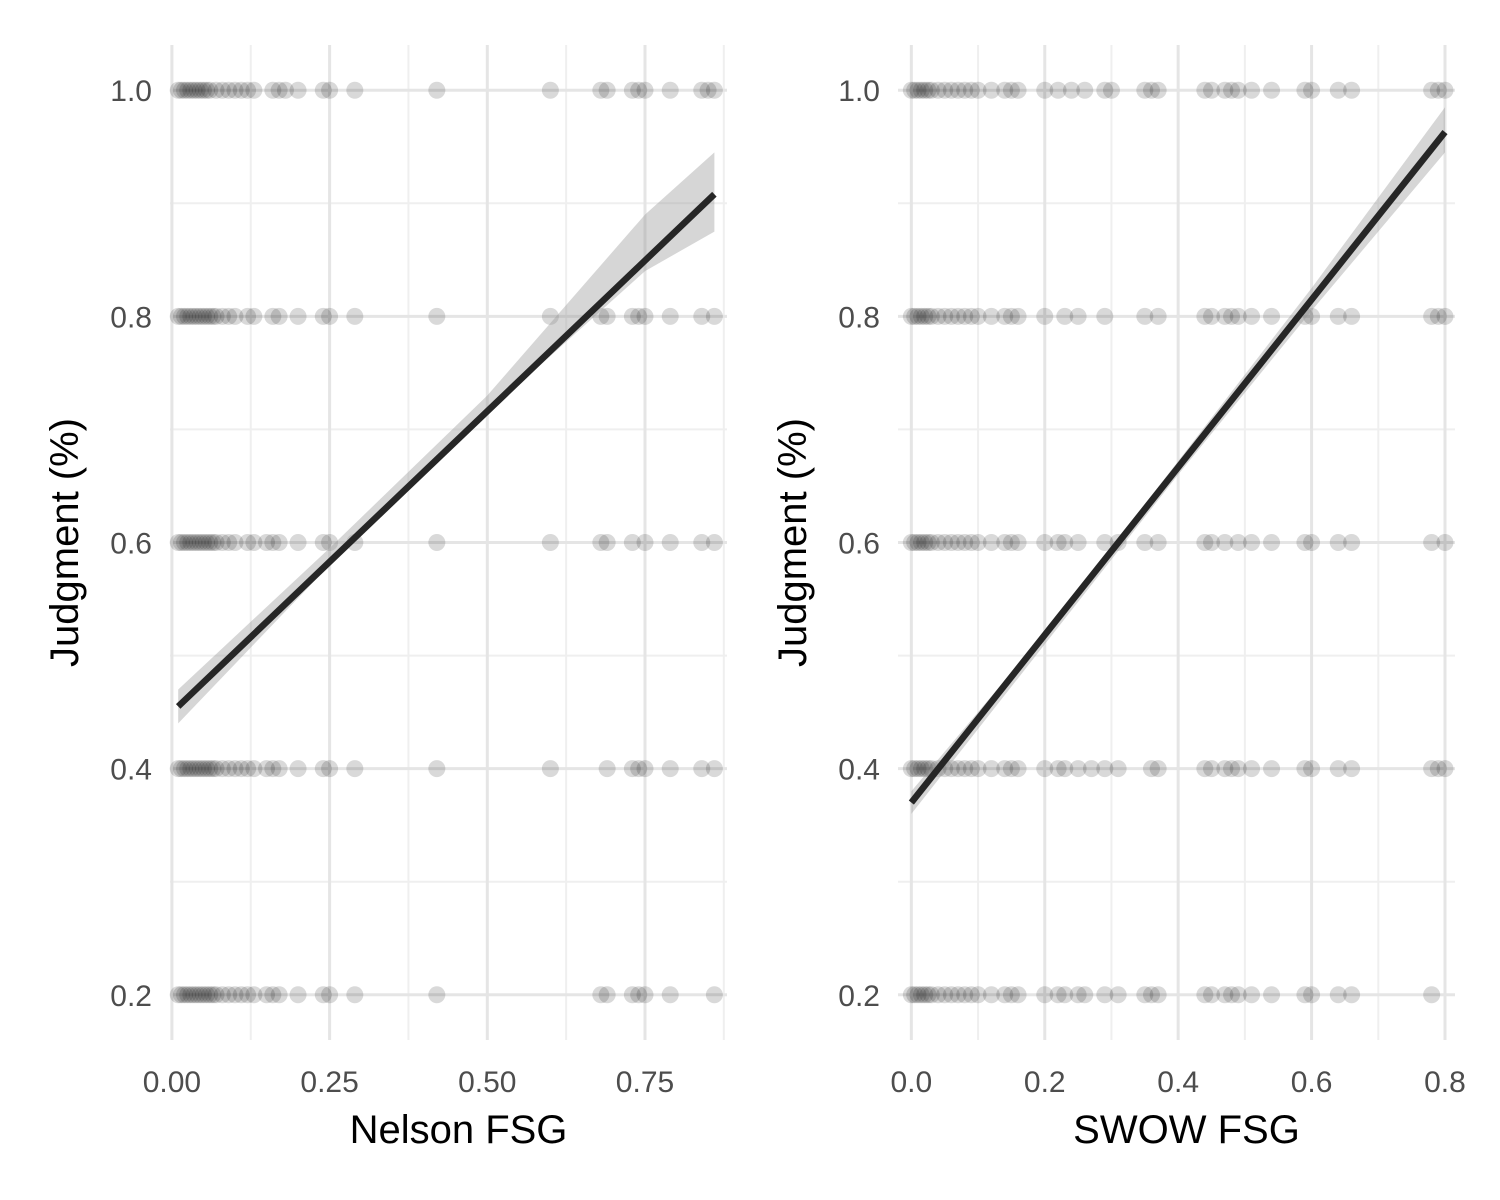 The image size is (1500, 1200). I want to click on x-axis-title: Nelson FSG, so click(459, 1130).